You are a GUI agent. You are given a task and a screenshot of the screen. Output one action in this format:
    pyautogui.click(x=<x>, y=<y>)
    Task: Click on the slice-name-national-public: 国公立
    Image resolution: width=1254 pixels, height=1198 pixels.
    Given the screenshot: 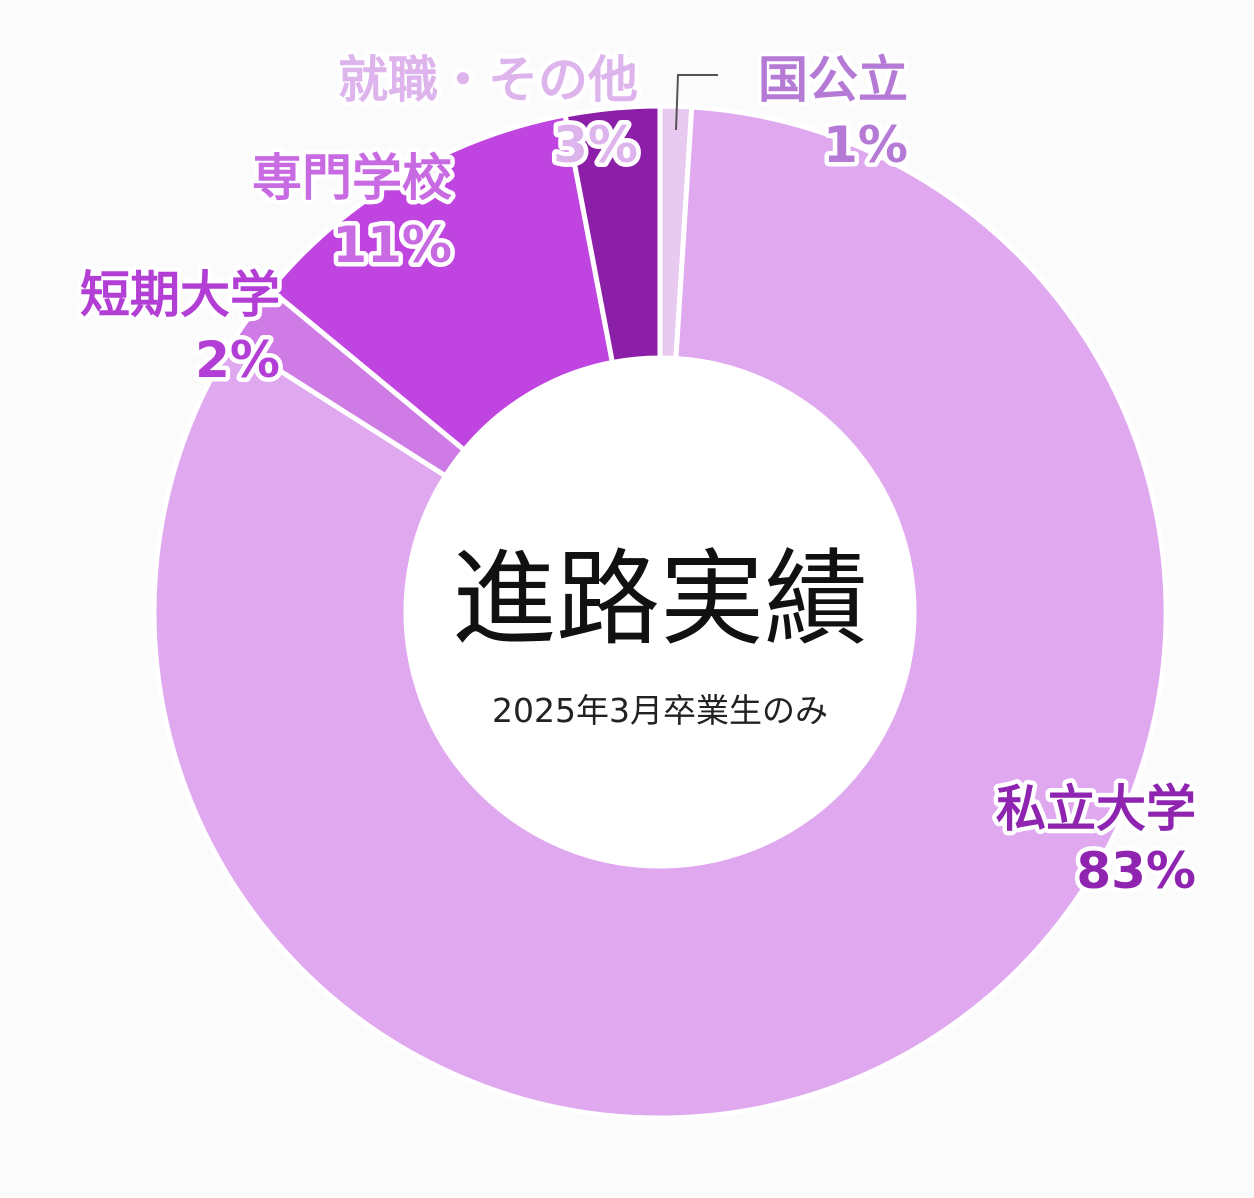 What is the action you would take?
    pyautogui.click(x=833, y=80)
    